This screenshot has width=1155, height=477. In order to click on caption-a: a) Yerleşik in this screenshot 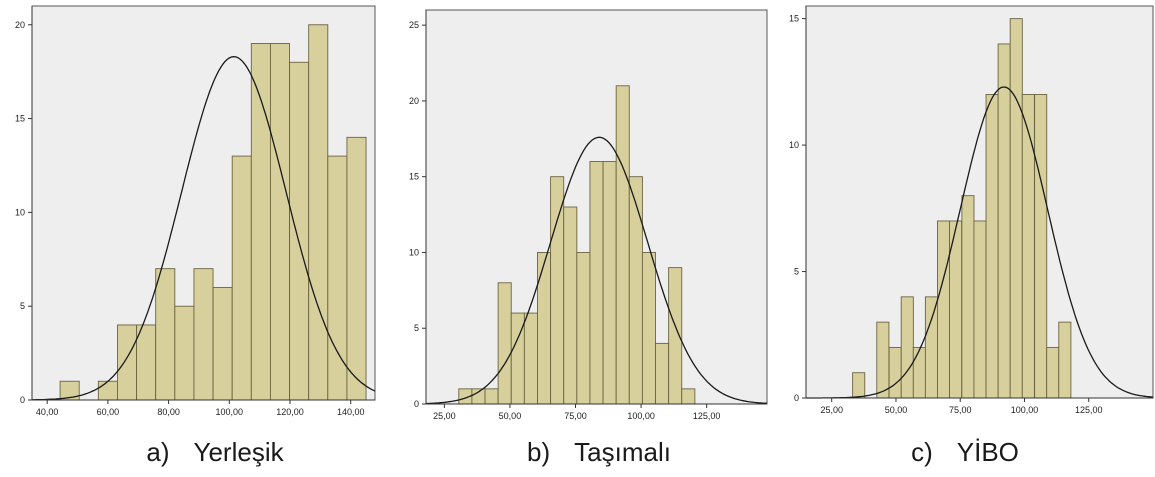, I will do `click(215, 452)`.